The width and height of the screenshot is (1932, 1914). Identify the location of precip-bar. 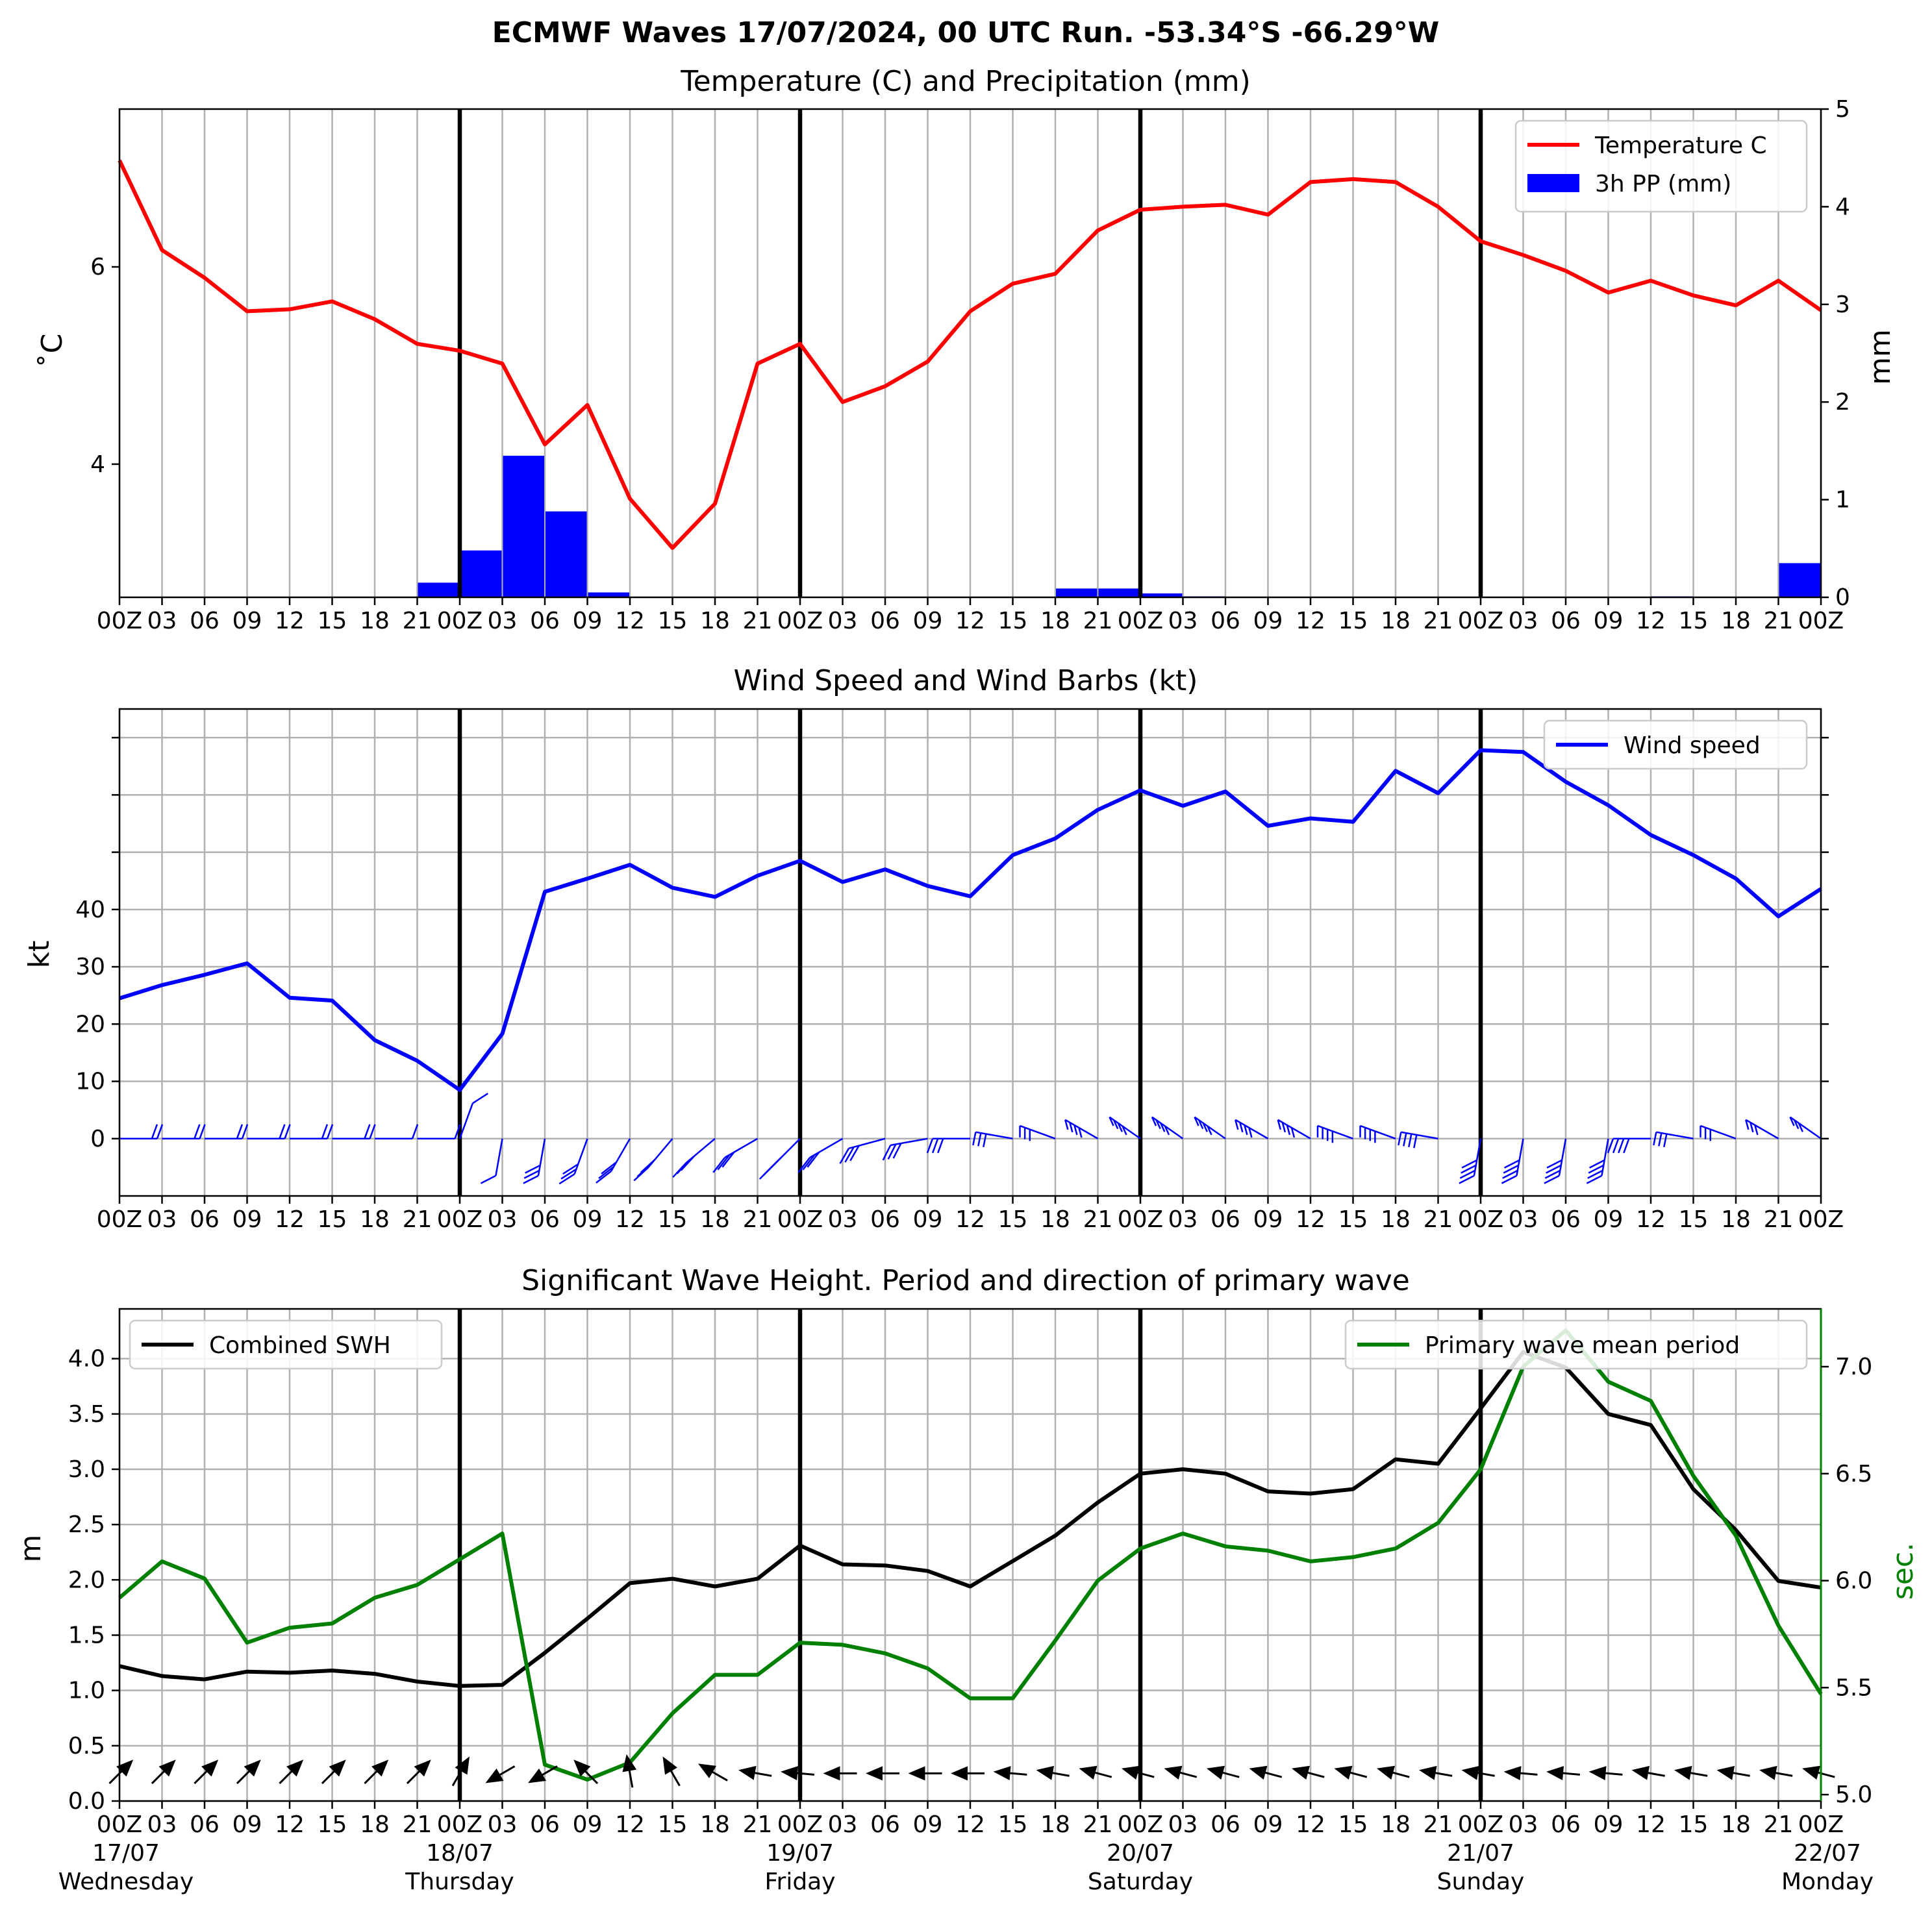
(1077, 592).